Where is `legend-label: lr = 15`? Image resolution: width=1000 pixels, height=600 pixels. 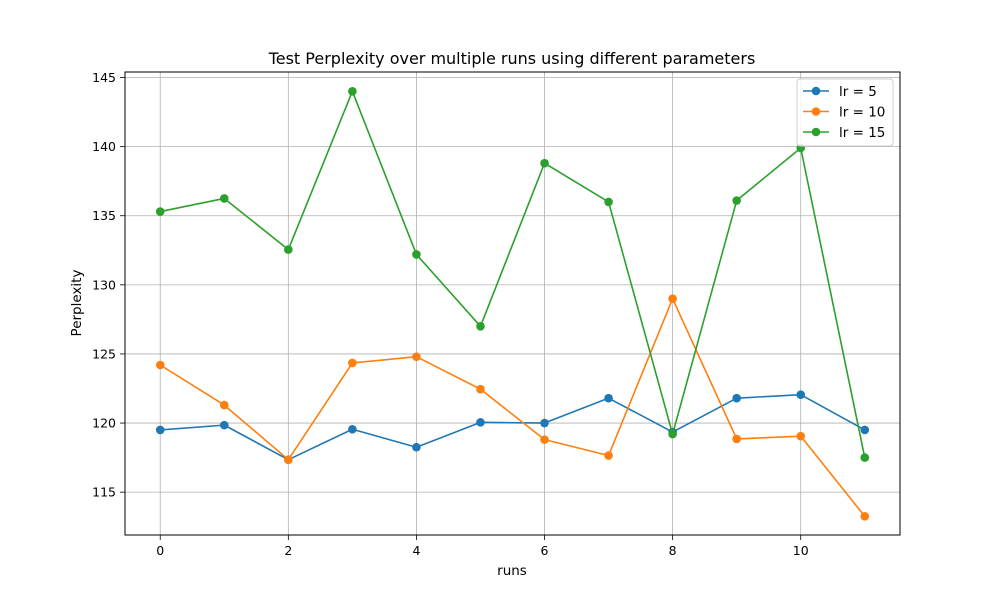 legend-label: lr = 15 is located at coordinates (862, 133).